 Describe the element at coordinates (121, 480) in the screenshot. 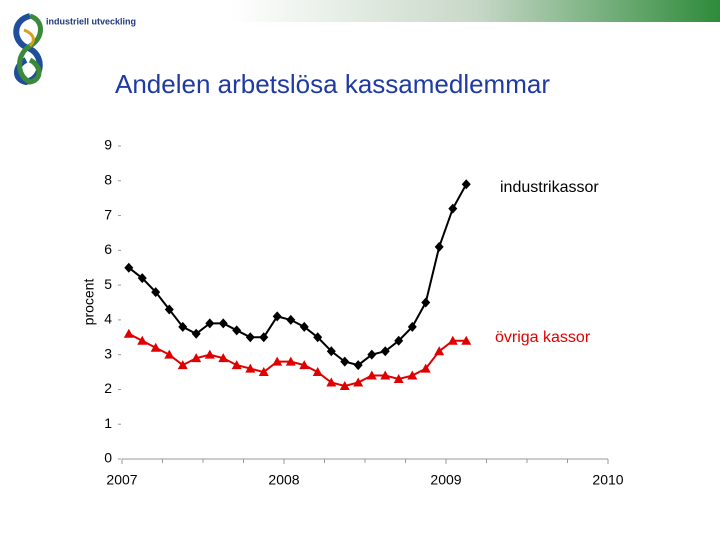

I see `x-tick-label: 2007` at that location.